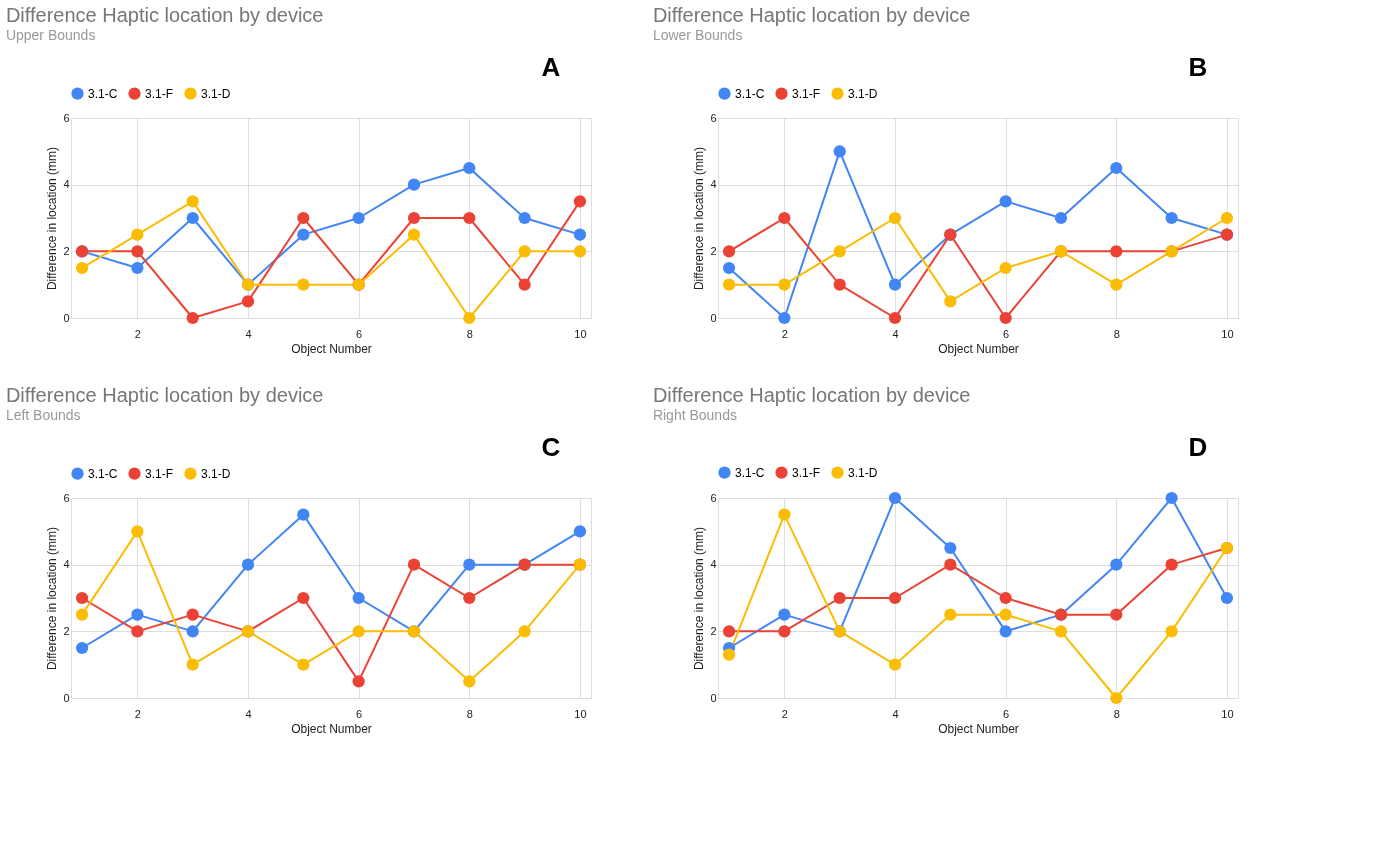 This screenshot has height=847, width=1383. I want to click on text: C, so click(551, 447).